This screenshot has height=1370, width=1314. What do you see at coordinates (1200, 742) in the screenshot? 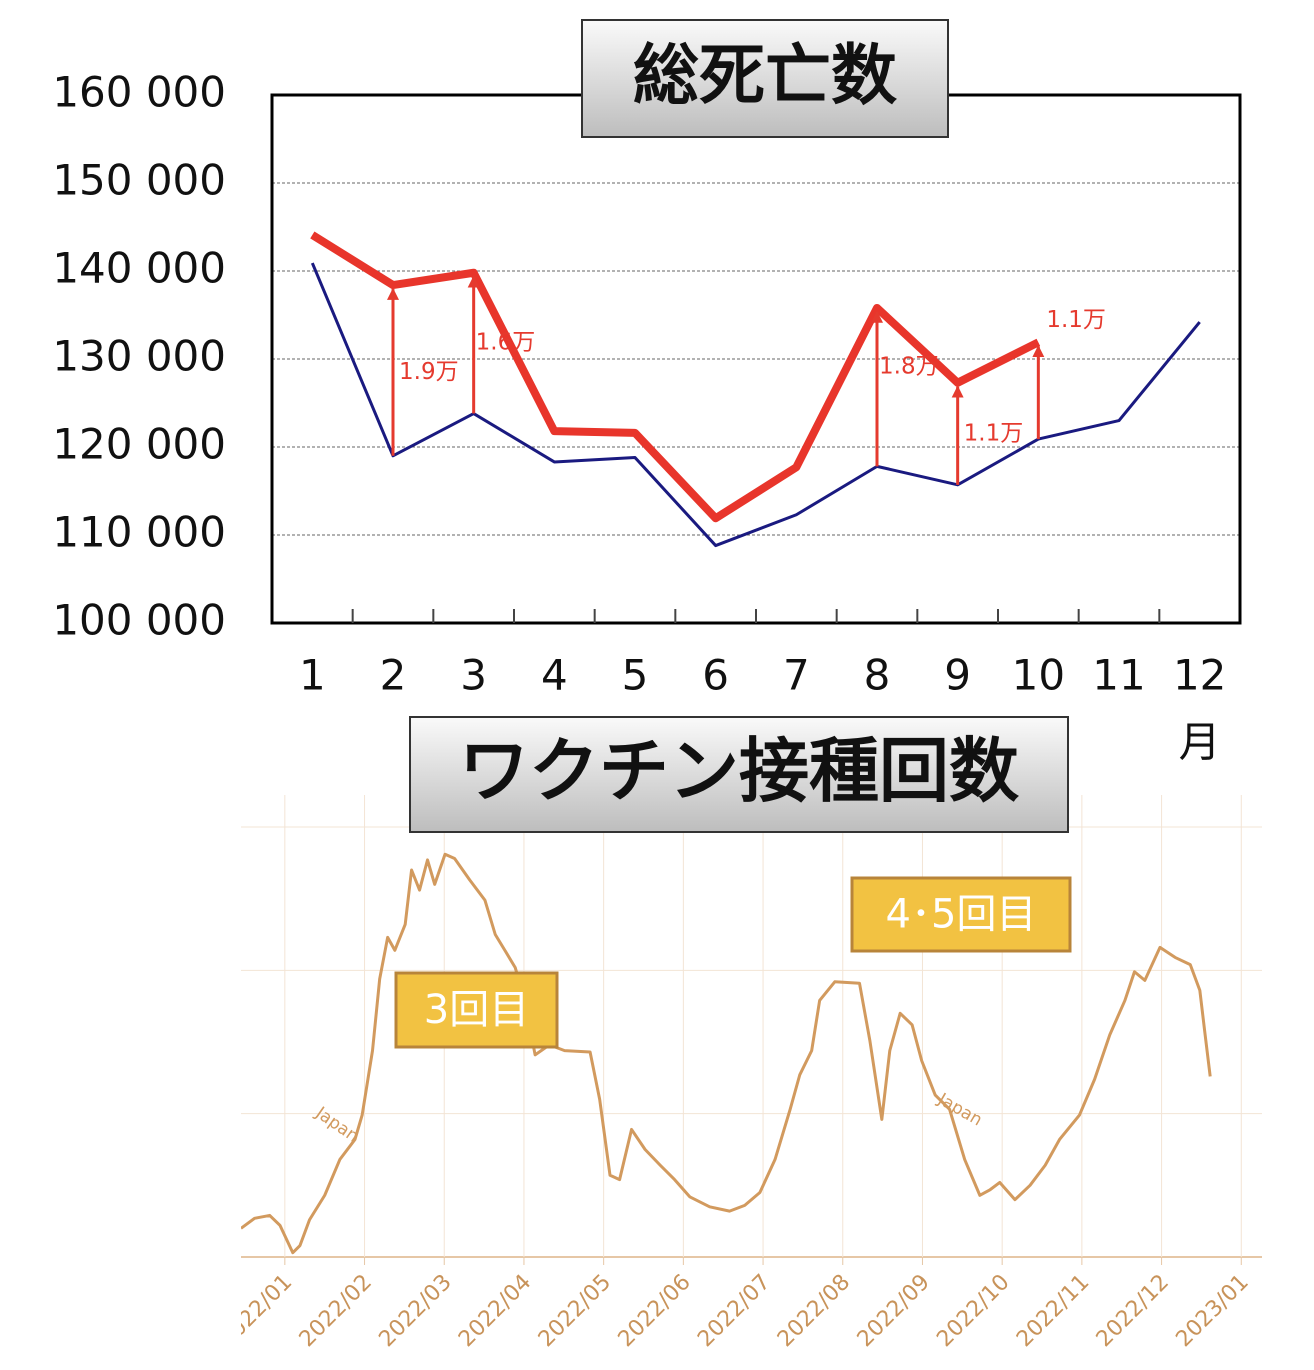
I see `x-axis-label: 月` at bounding box center [1200, 742].